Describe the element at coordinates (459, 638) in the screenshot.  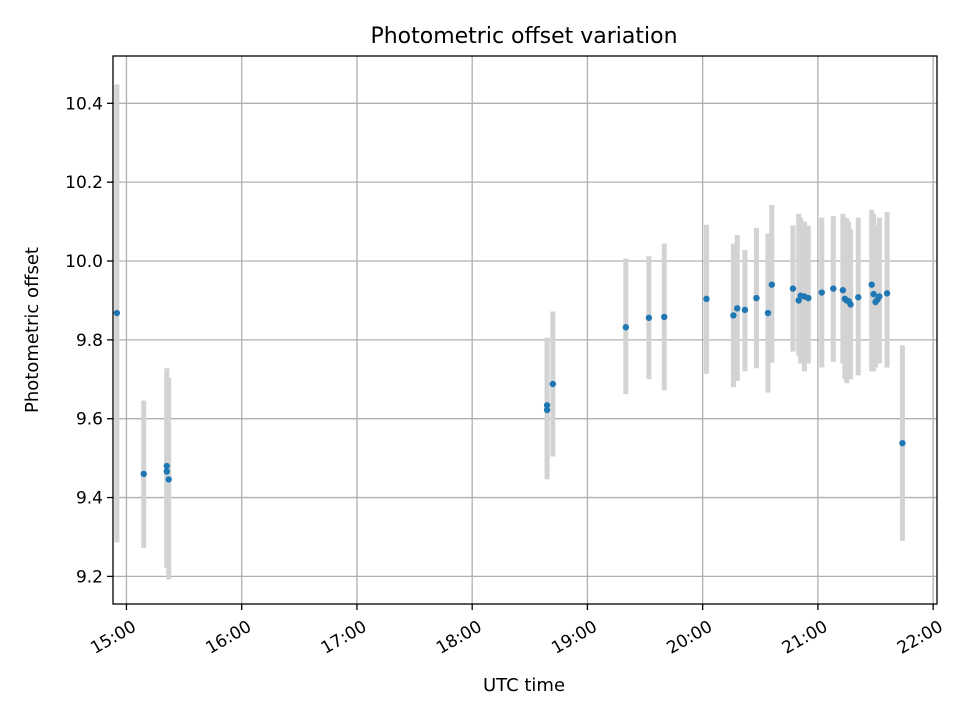
I see `x-tick-label: 18:00` at that location.